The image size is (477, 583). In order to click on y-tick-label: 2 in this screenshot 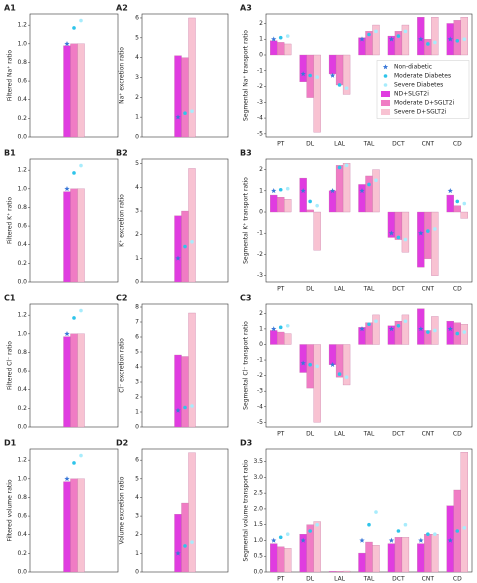, I will do `click(137, 397)`.